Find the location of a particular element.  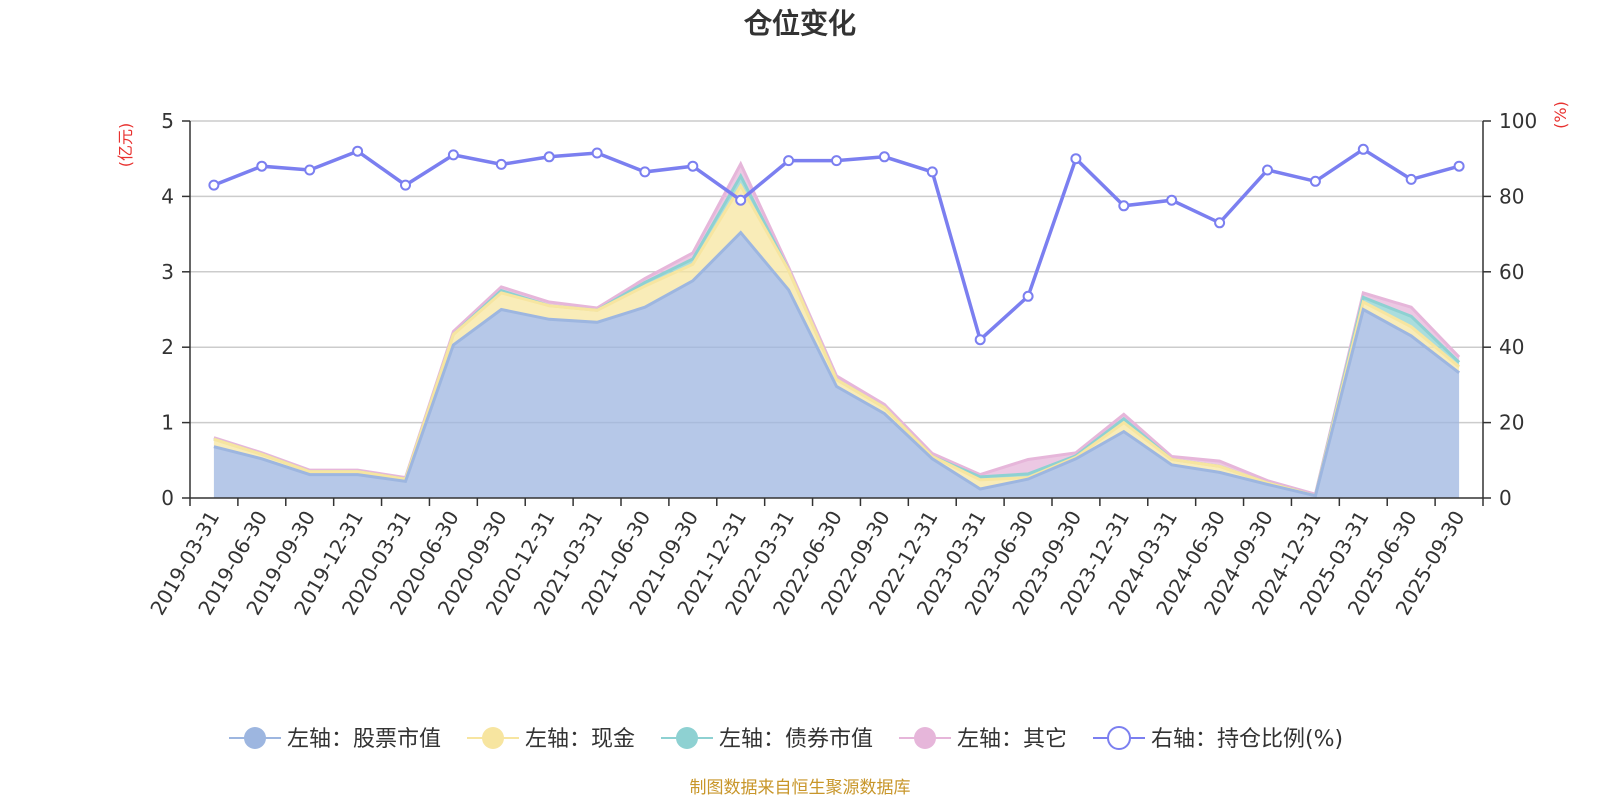

chart-title: 仓位变化 is located at coordinates (800, 23).